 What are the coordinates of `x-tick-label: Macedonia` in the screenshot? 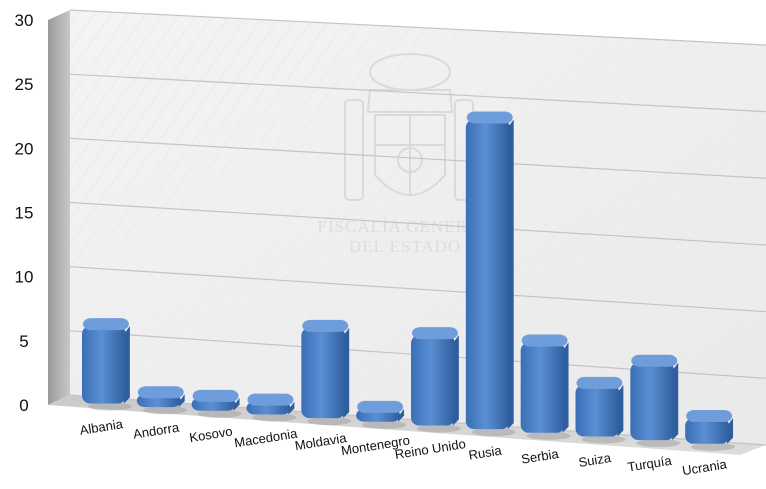 It's located at (266, 438).